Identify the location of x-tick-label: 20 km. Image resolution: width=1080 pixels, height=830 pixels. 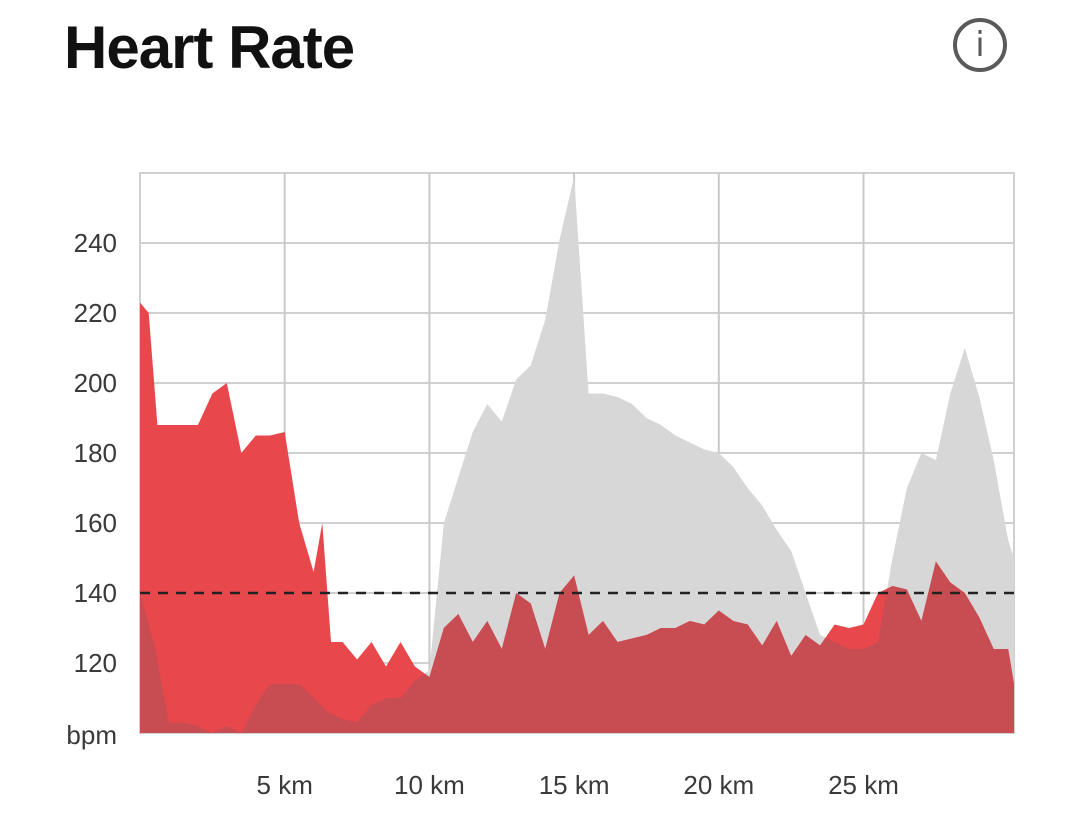
(718, 785).